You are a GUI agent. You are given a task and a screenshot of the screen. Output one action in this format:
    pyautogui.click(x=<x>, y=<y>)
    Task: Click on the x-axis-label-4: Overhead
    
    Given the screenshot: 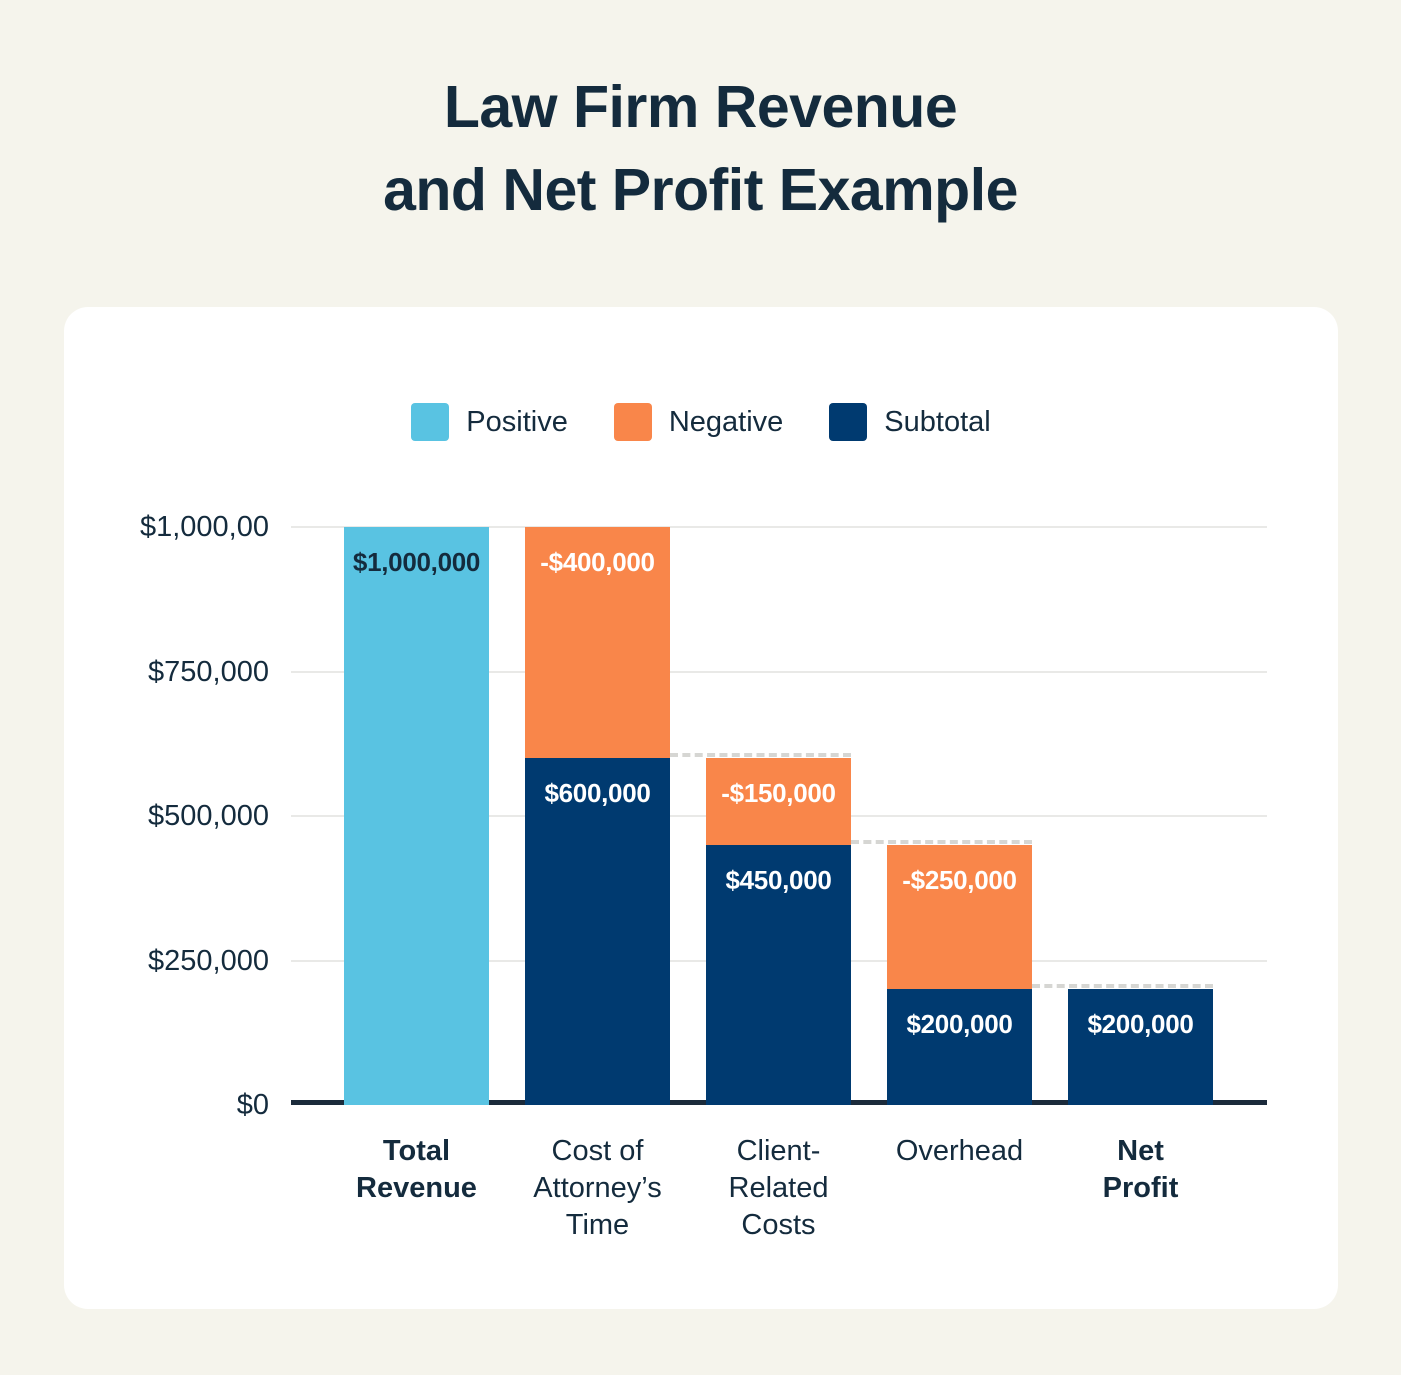 What is the action you would take?
    pyautogui.click(x=959, y=1151)
    